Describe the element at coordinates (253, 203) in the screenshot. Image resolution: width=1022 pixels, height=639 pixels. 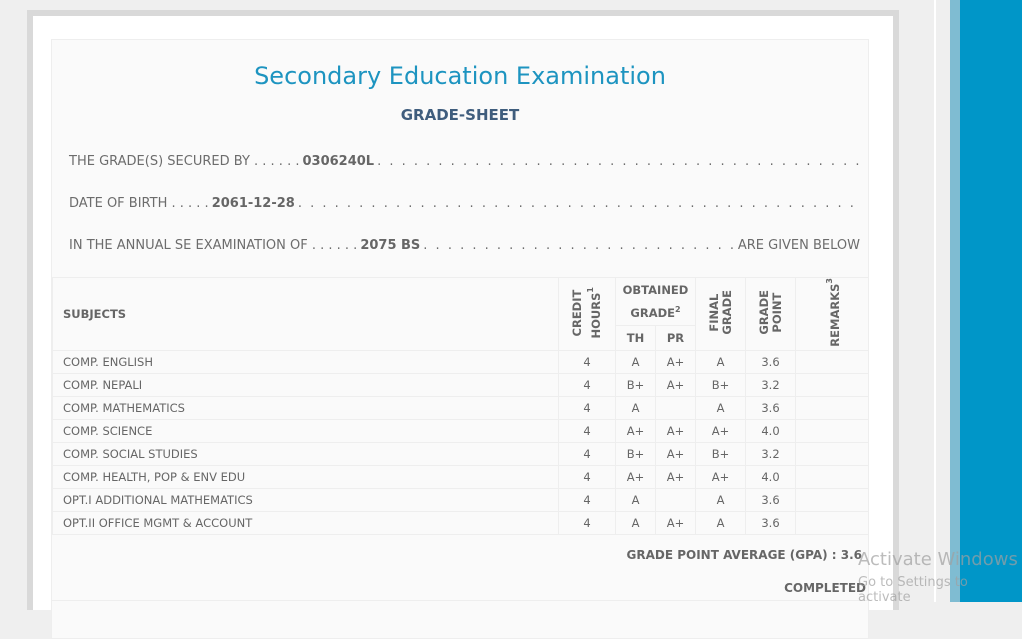
I see `dob-value: 2061-12-28` at that location.